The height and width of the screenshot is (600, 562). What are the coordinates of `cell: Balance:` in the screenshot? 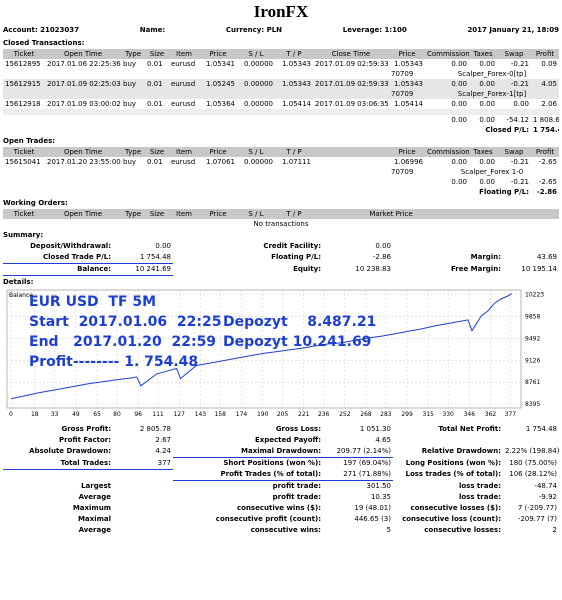 It's located at (58, 269).